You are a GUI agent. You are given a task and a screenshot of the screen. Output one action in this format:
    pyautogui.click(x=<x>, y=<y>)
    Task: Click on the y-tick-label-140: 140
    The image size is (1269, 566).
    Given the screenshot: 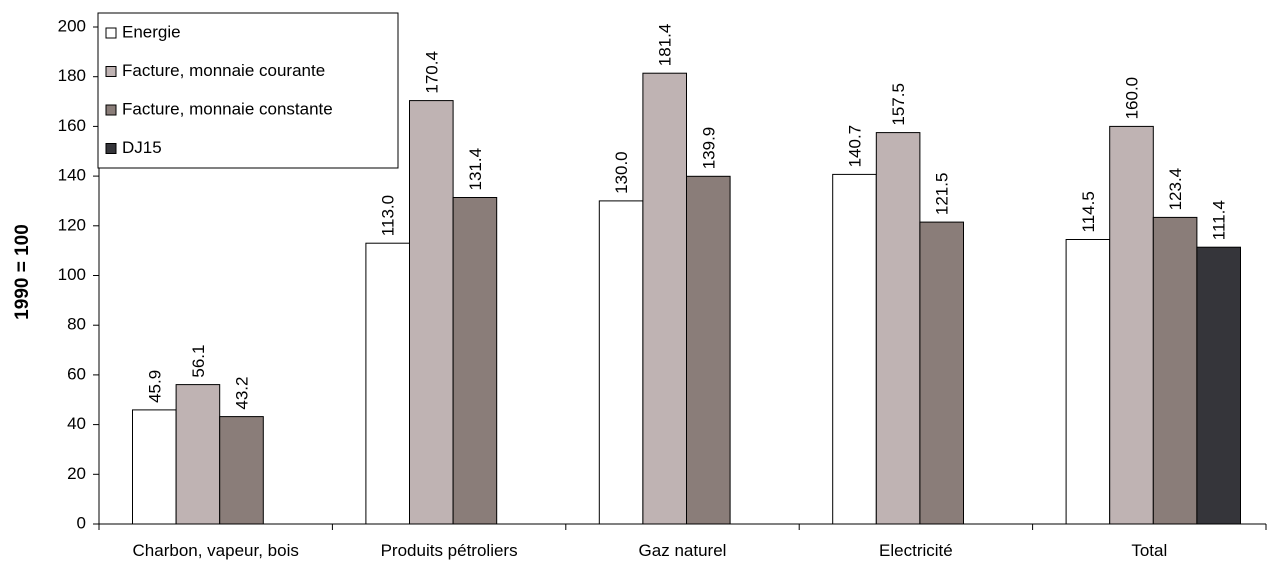 What is the action you would take?
    pyautogui.click(x=72, y=175)
    